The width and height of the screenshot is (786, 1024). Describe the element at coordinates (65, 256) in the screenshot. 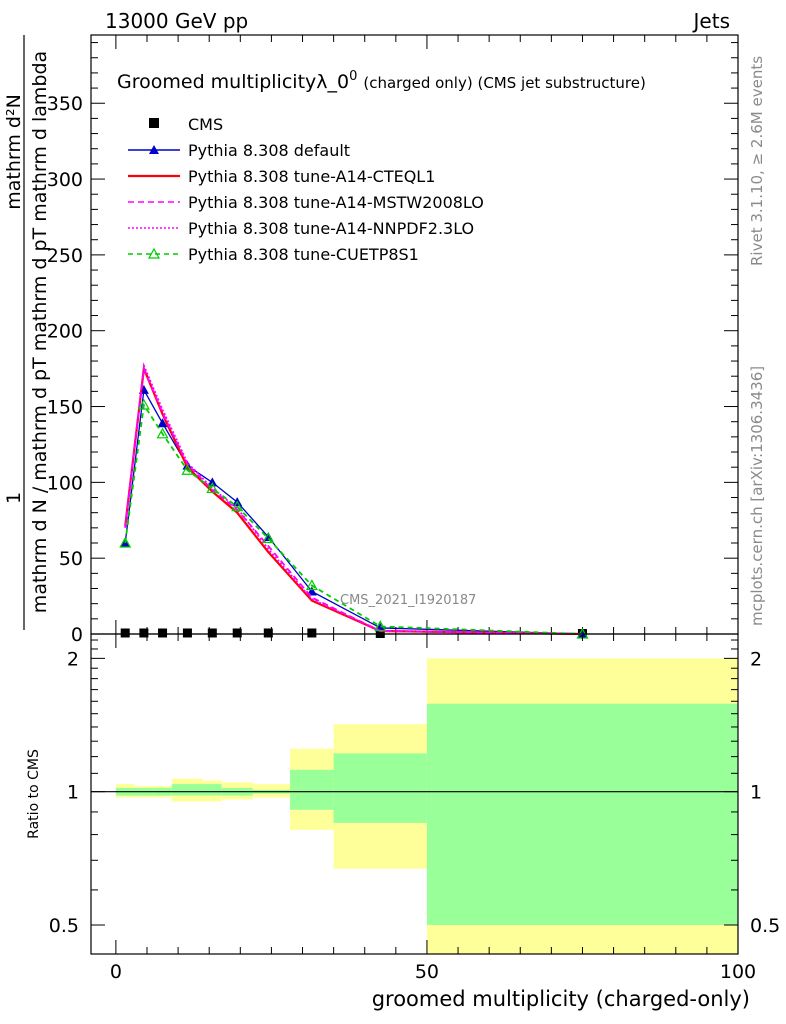

I see `y-tick-label: 250` at that location.